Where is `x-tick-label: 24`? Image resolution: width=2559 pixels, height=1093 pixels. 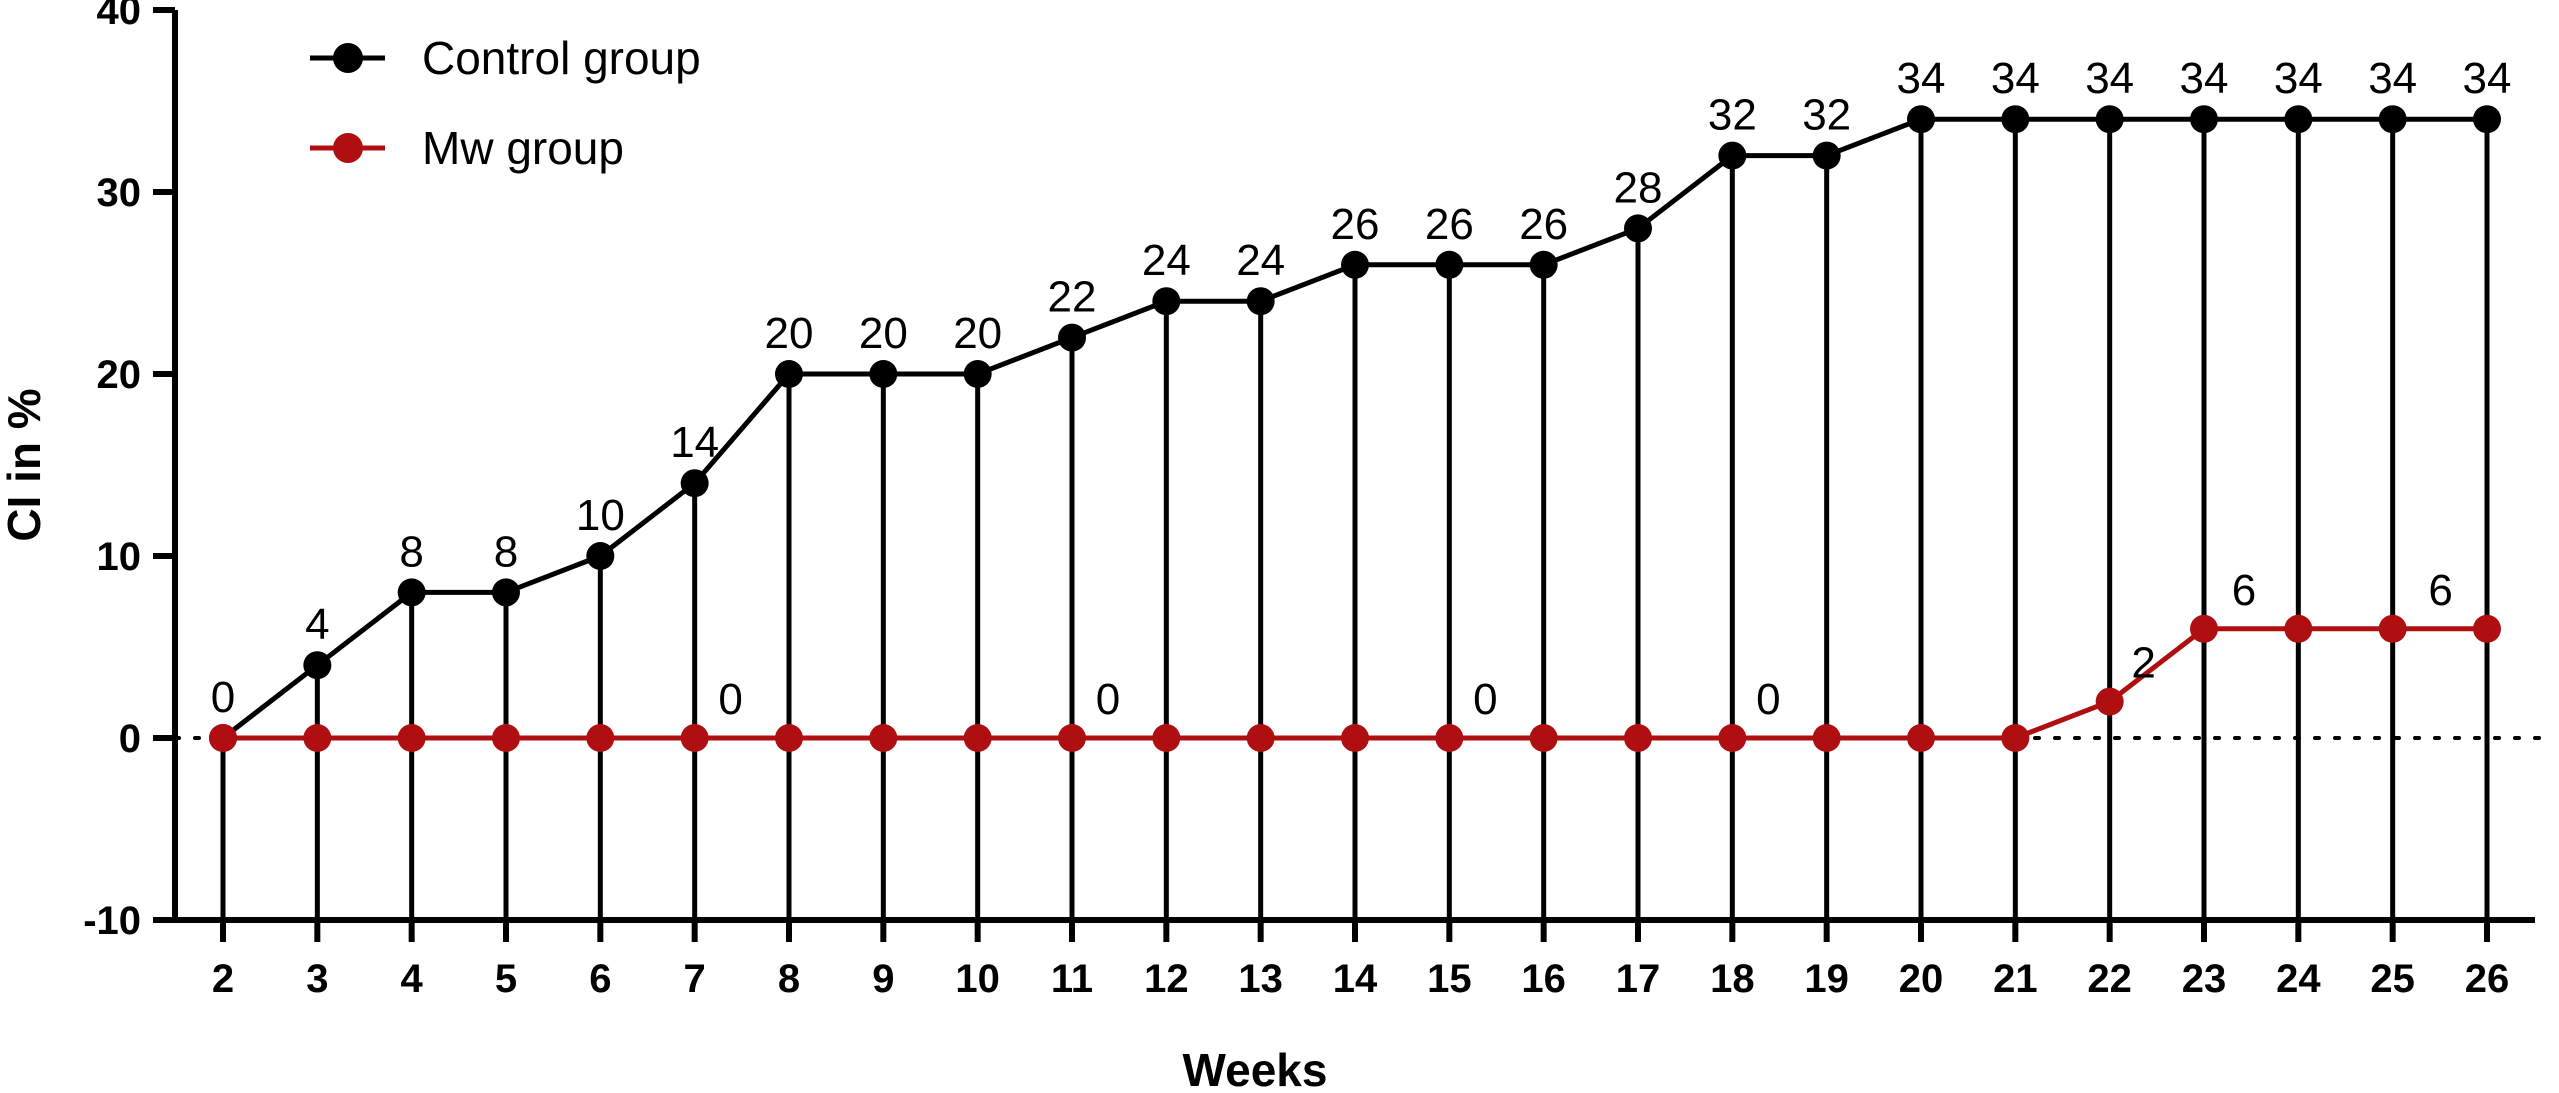
x-tick-label: 24 is located at coordinates (2298, 979).